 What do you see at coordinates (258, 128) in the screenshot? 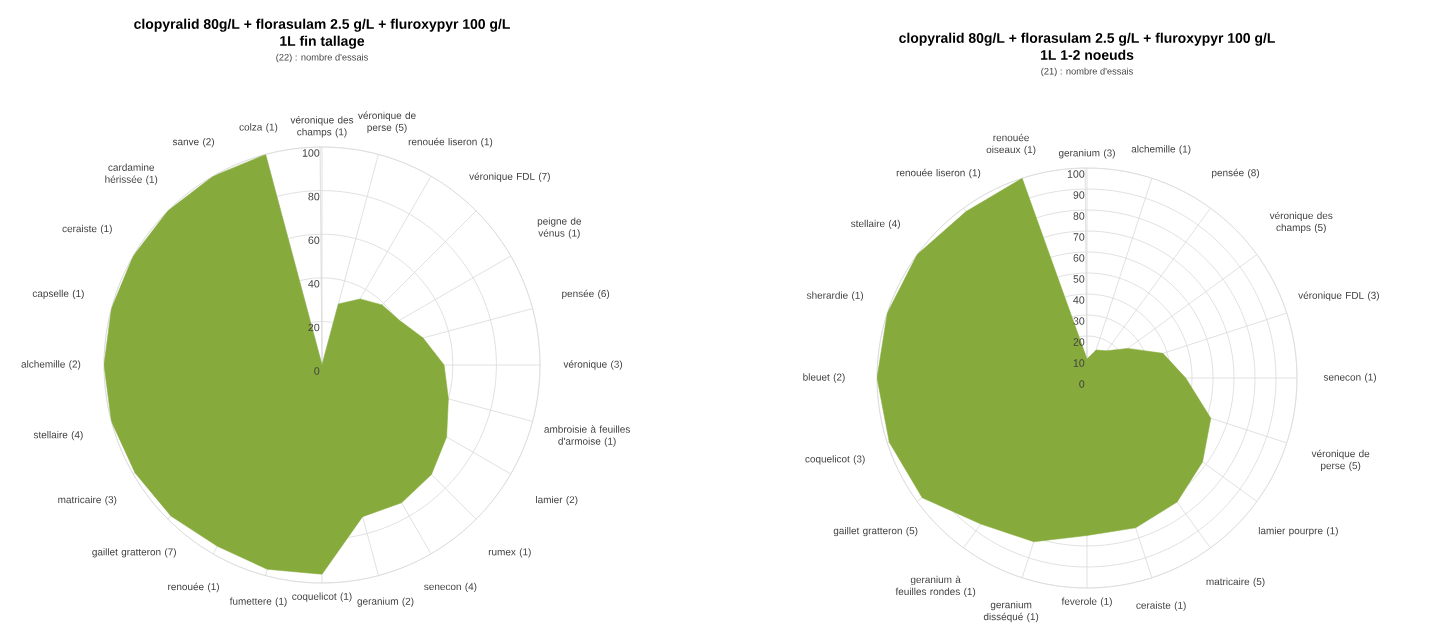
I see `spoke-label: colza (1)` at bounding box center [258, 128].